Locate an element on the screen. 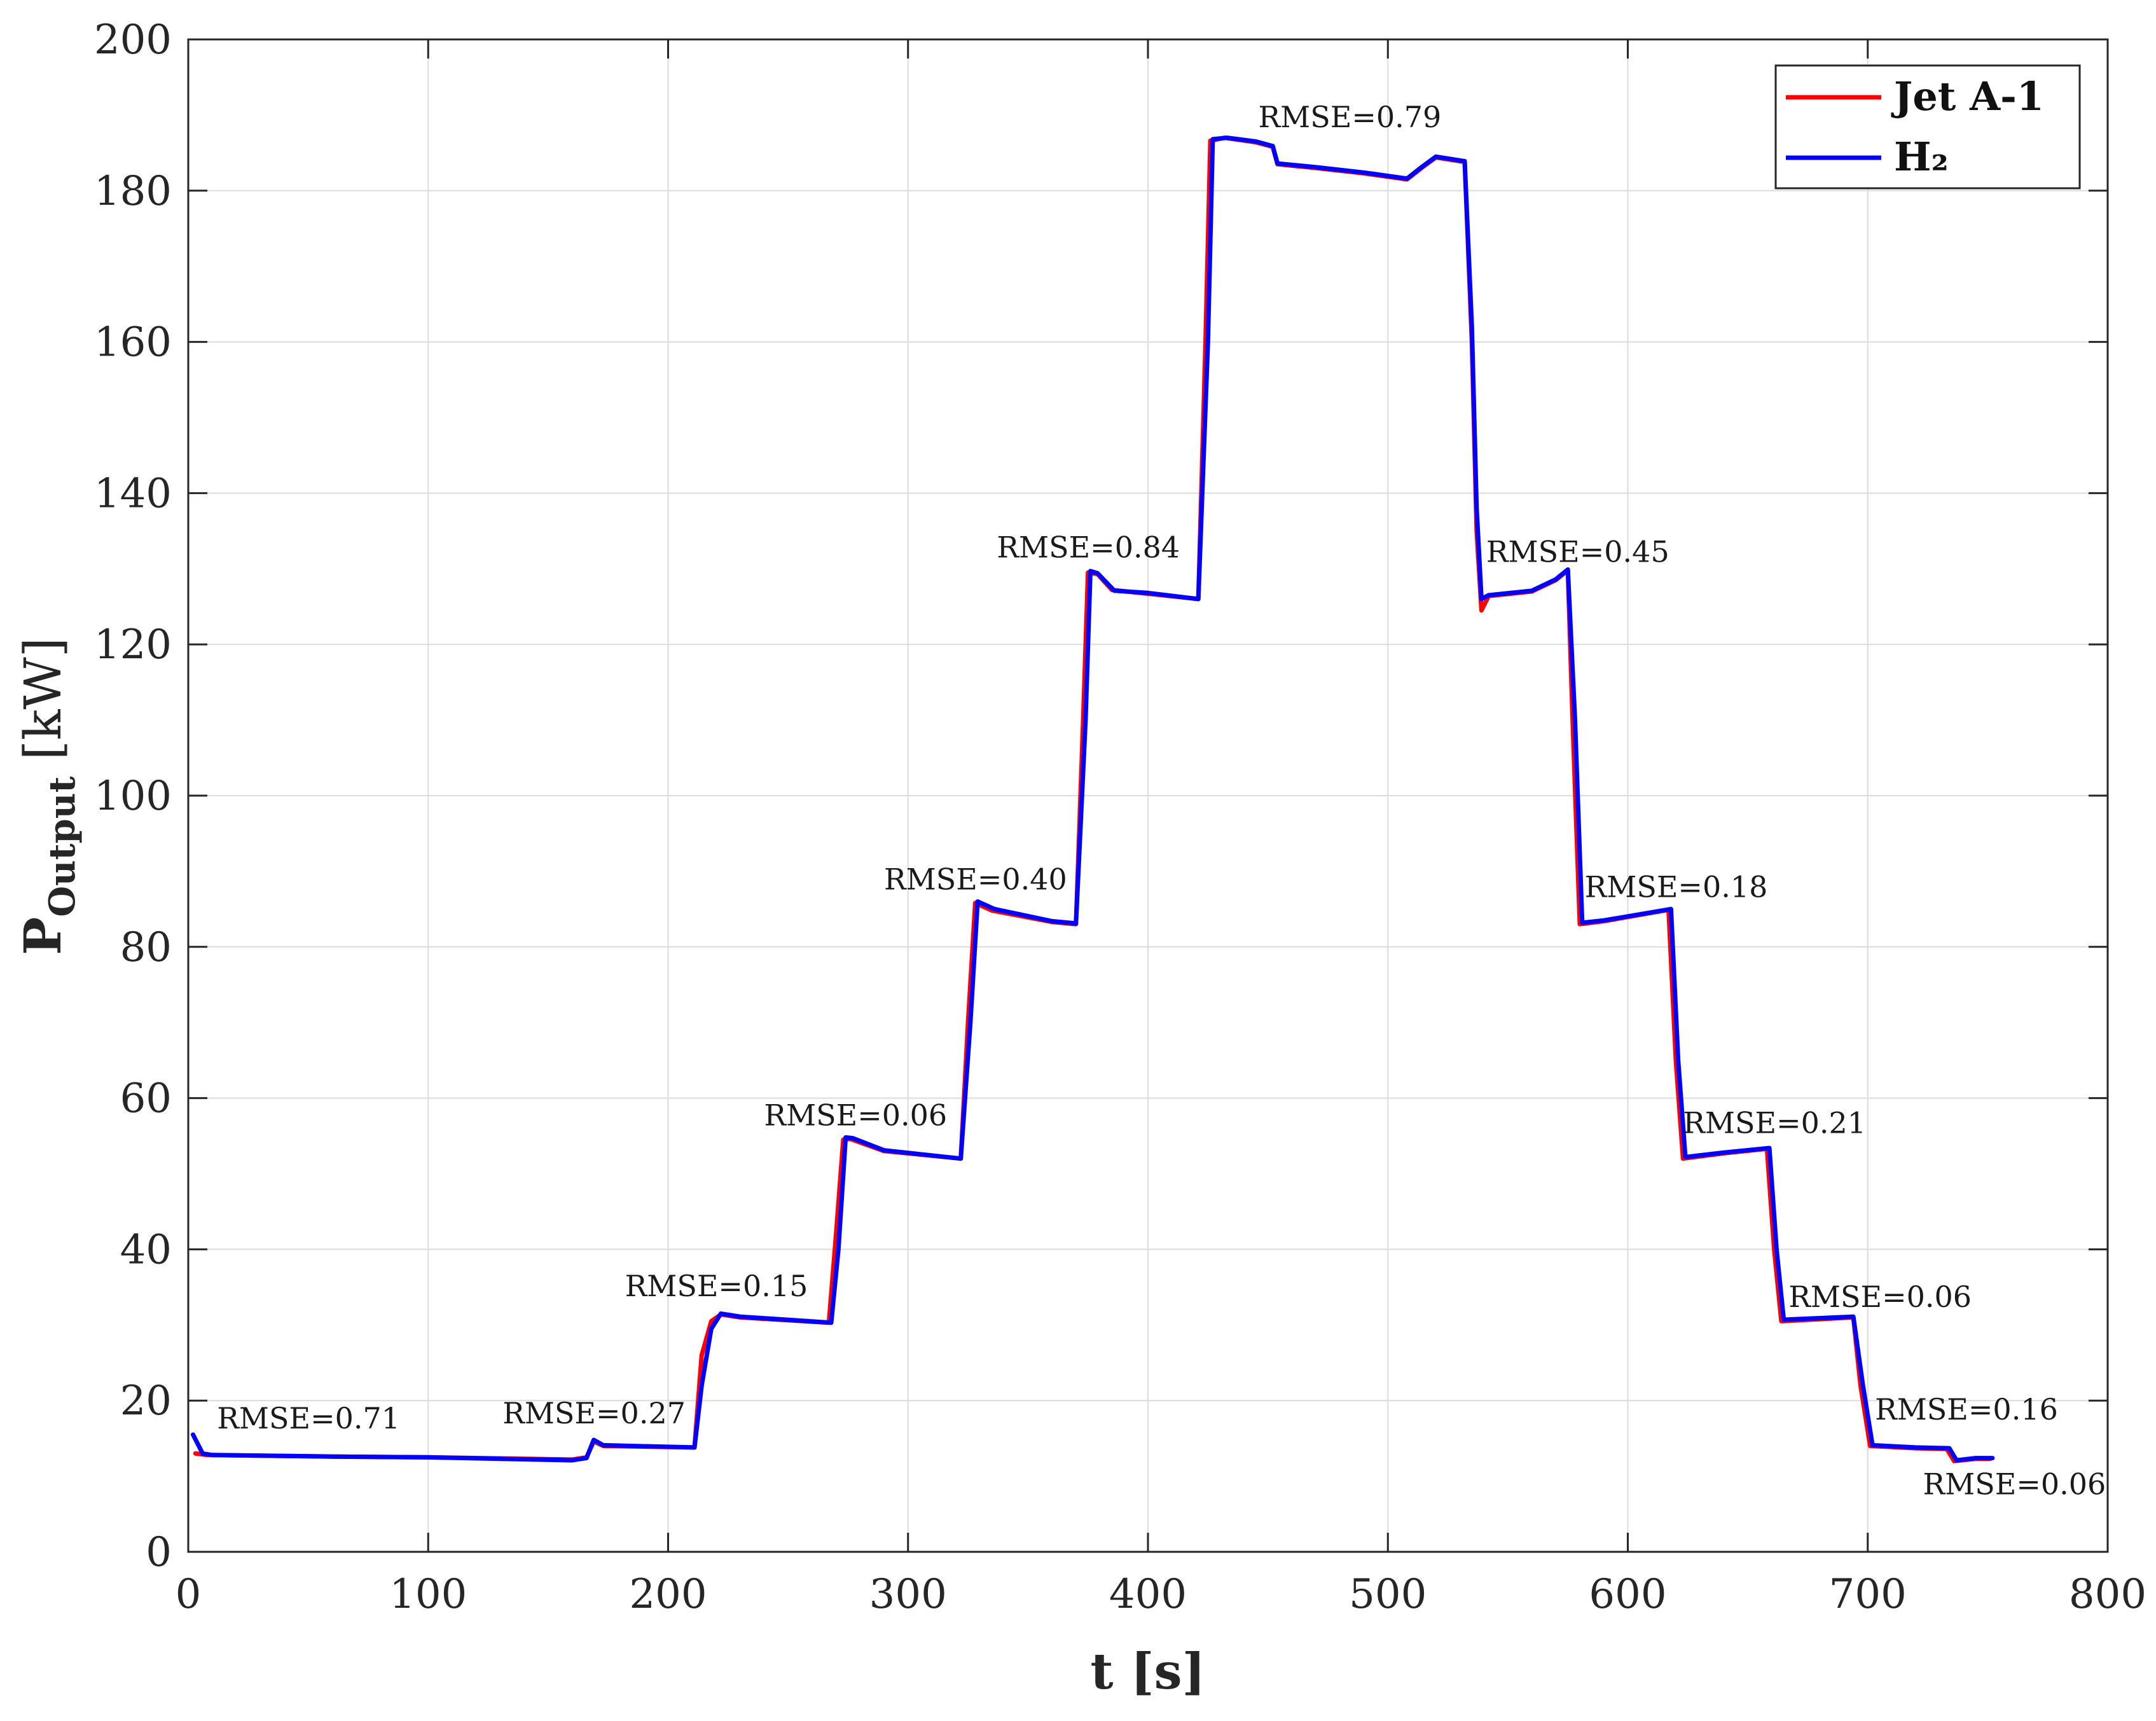 The height and width of the screenshot is (1721, 2156). x-axis-title-text: t [s] is located at coordinates (1148, 1672).